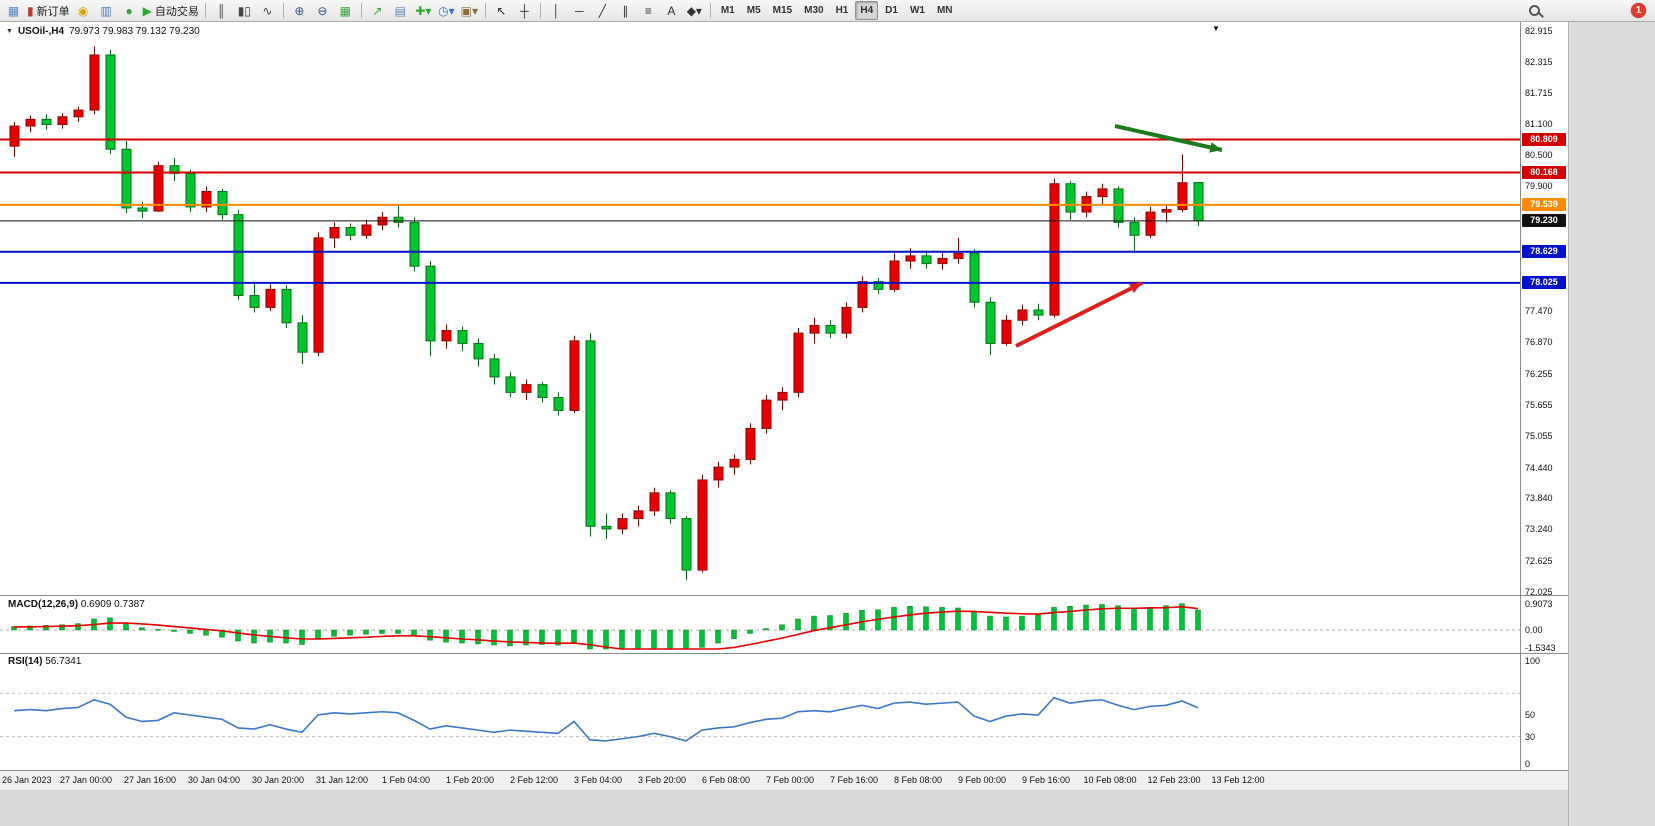 This screenshot has height=826, width=1655. I want to click on macd-panel, so click(760, 624).